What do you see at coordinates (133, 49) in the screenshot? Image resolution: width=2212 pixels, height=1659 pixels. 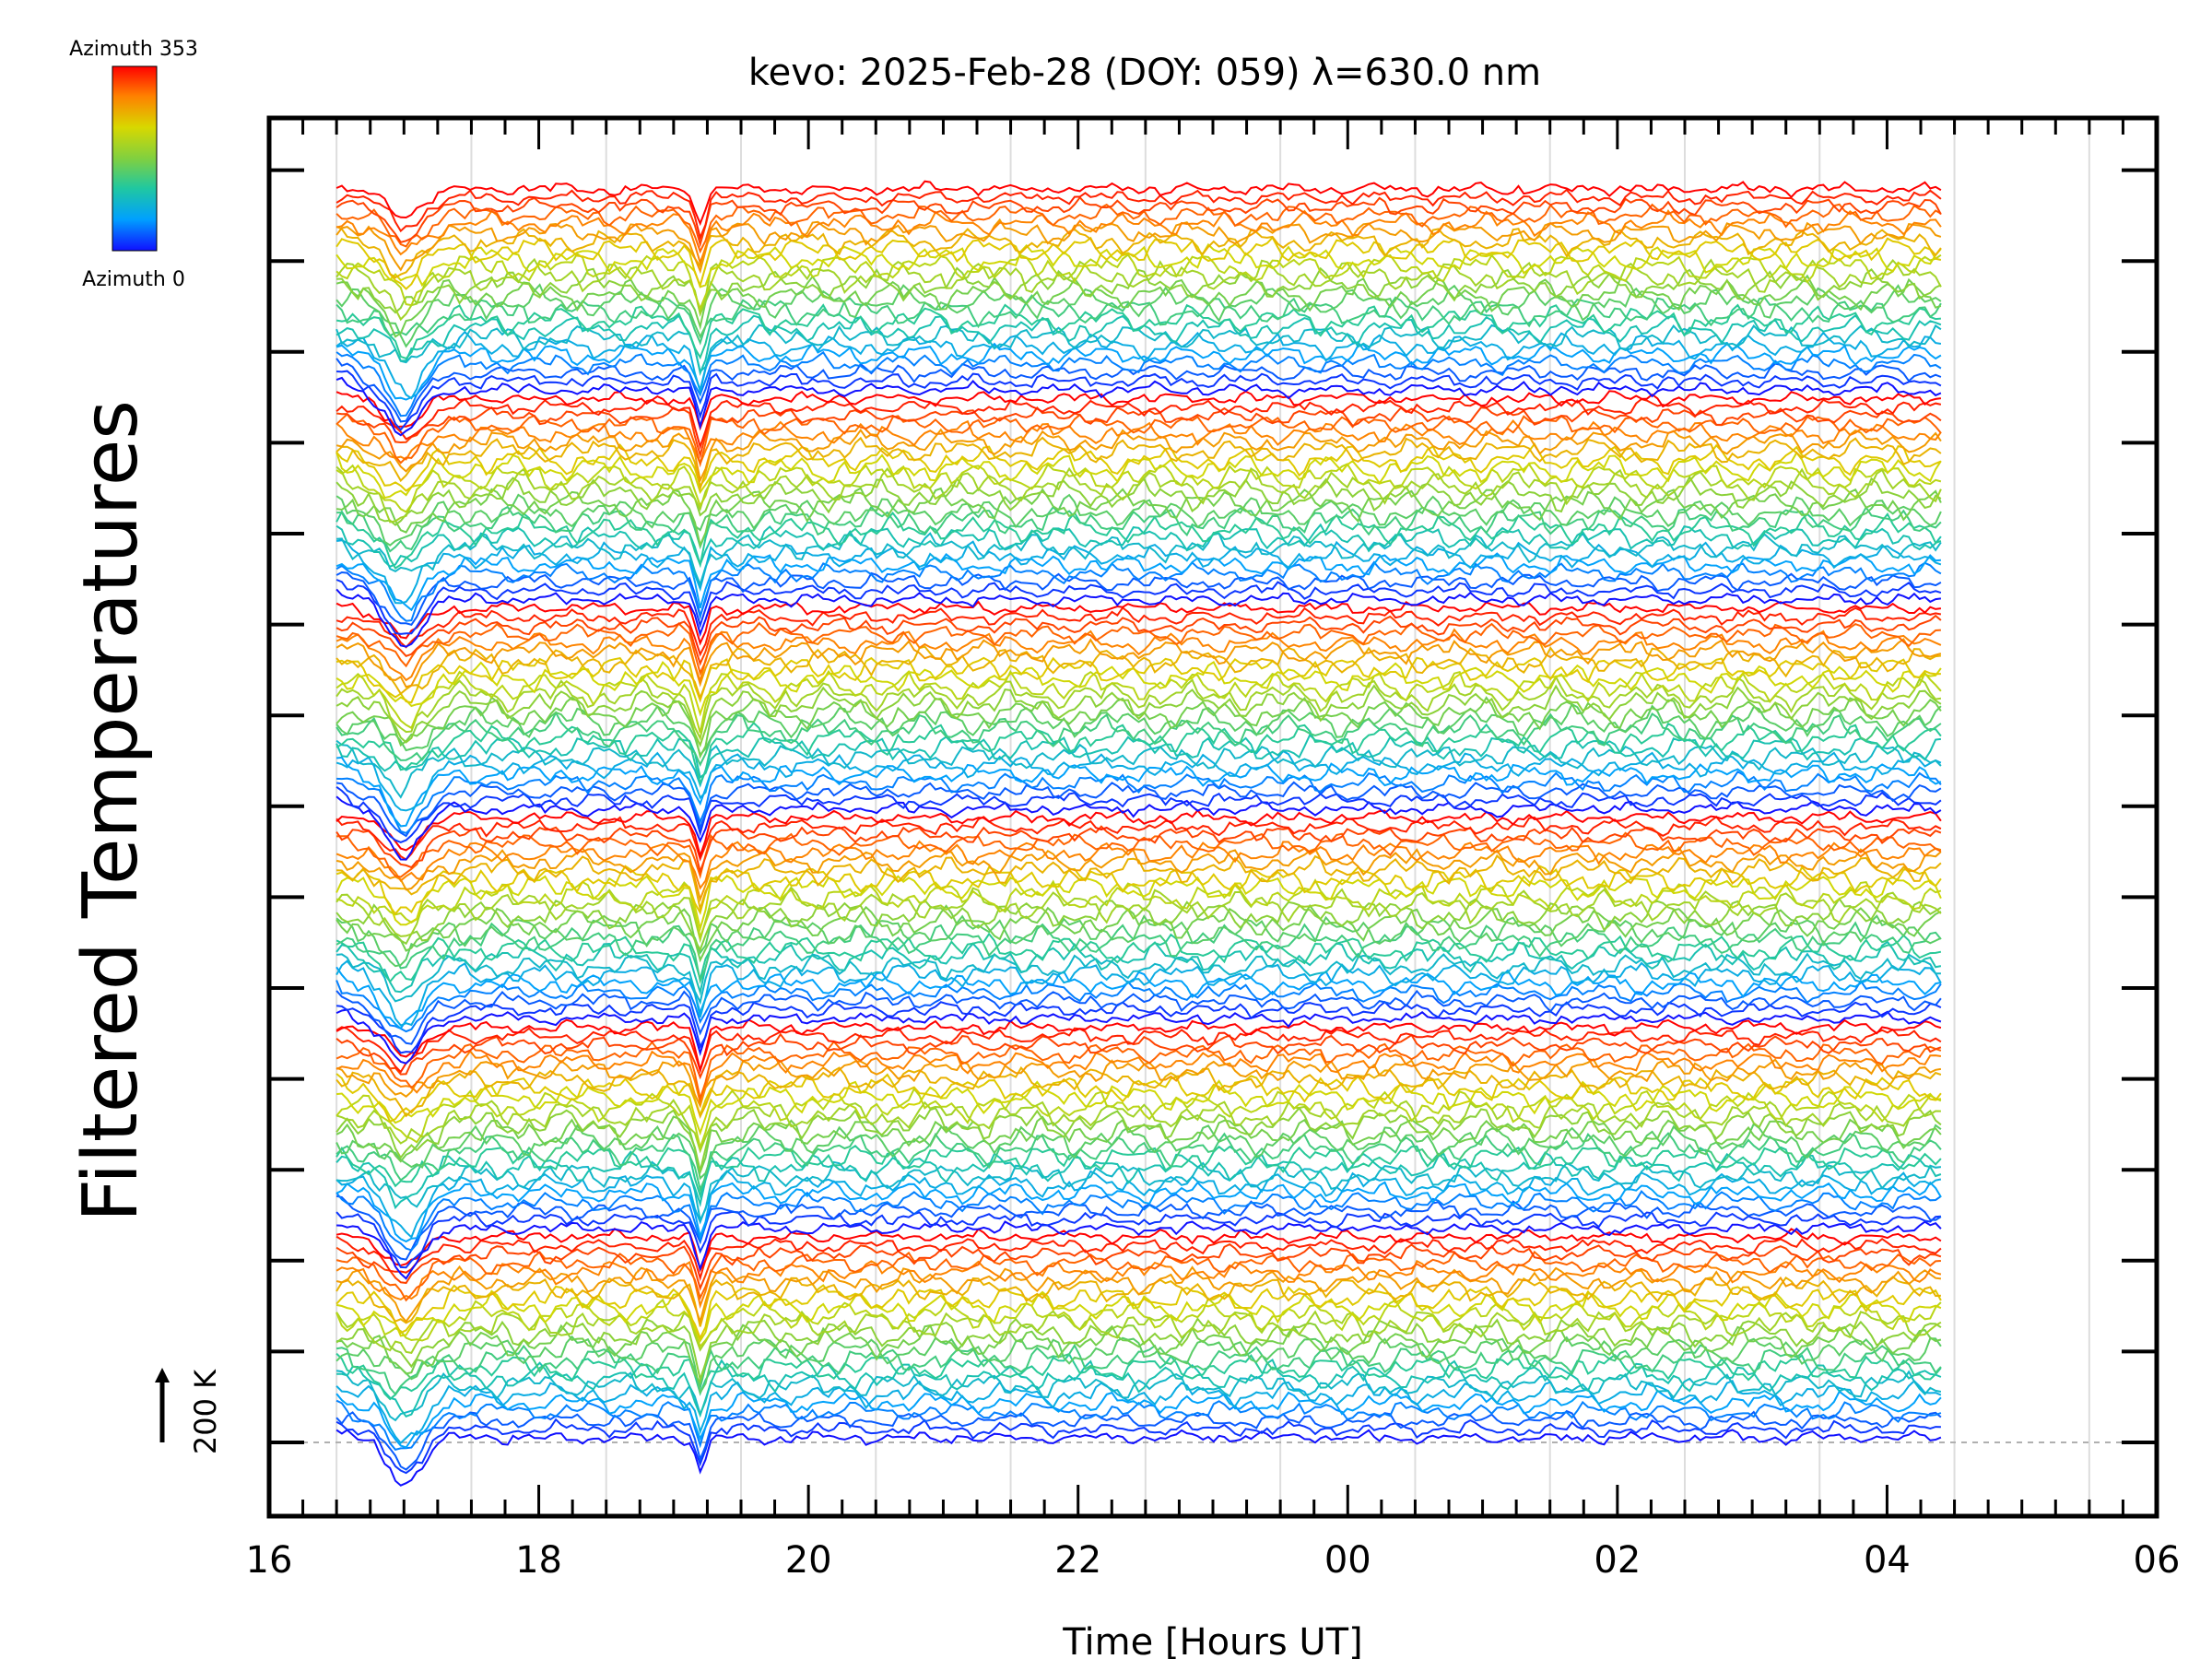 I see `colorbar-top-label: Azimuth 353` at bounding box center [133, 49].